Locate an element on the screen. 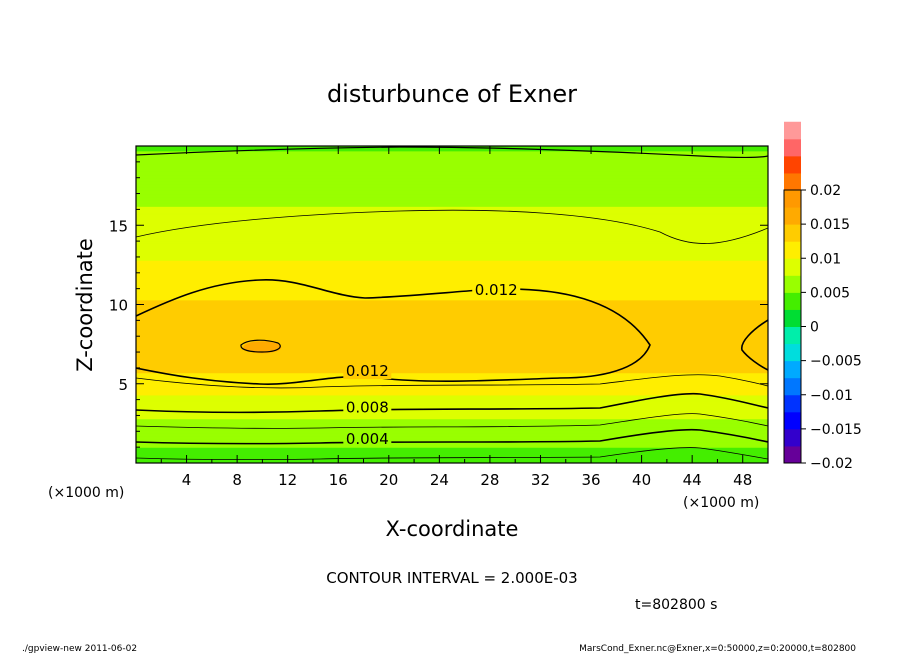  x-tick-label: 24 is located at coordinates (439, 480).